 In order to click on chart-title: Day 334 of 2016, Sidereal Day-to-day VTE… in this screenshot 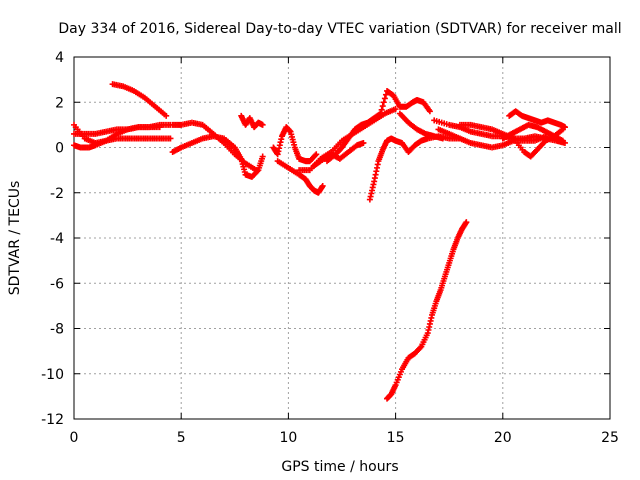, I will do `click(339, 29)`.